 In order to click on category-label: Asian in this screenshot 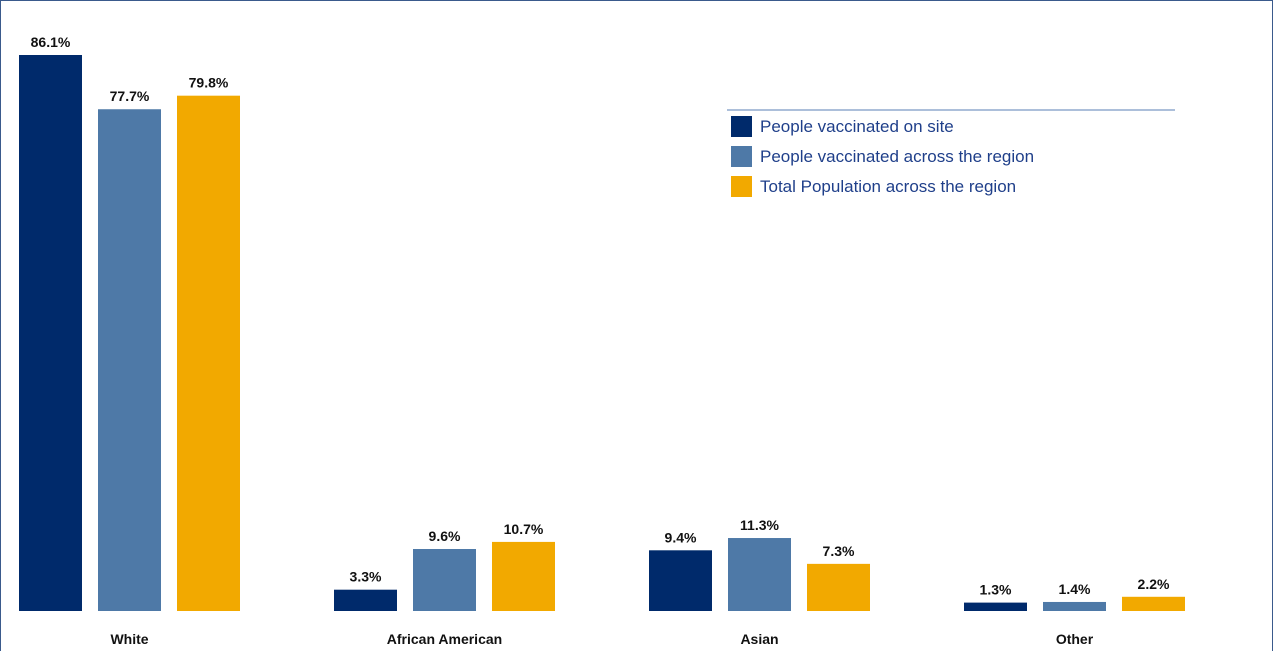, I will do `click(759, 639)`.